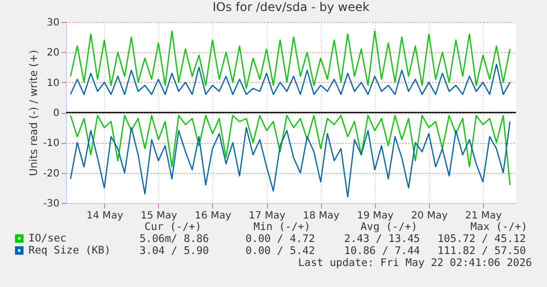 Image resolution: width=547 pixels, height=287 pixels. Describe the element at coordinates (481, 251) in the screenshot. I see `text: 111.82 / 57.50` at that location.